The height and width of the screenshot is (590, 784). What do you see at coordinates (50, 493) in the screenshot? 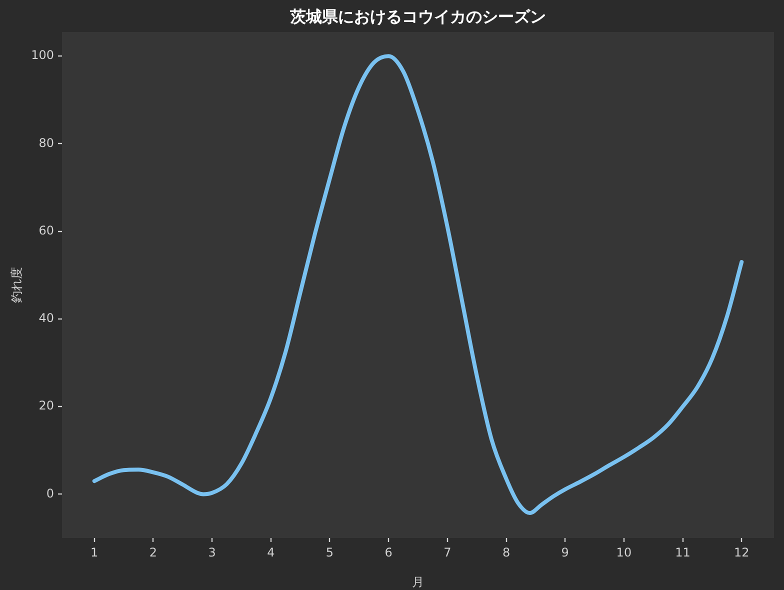
I see `y-tick-label: 0` at bounding box center [50, 493].